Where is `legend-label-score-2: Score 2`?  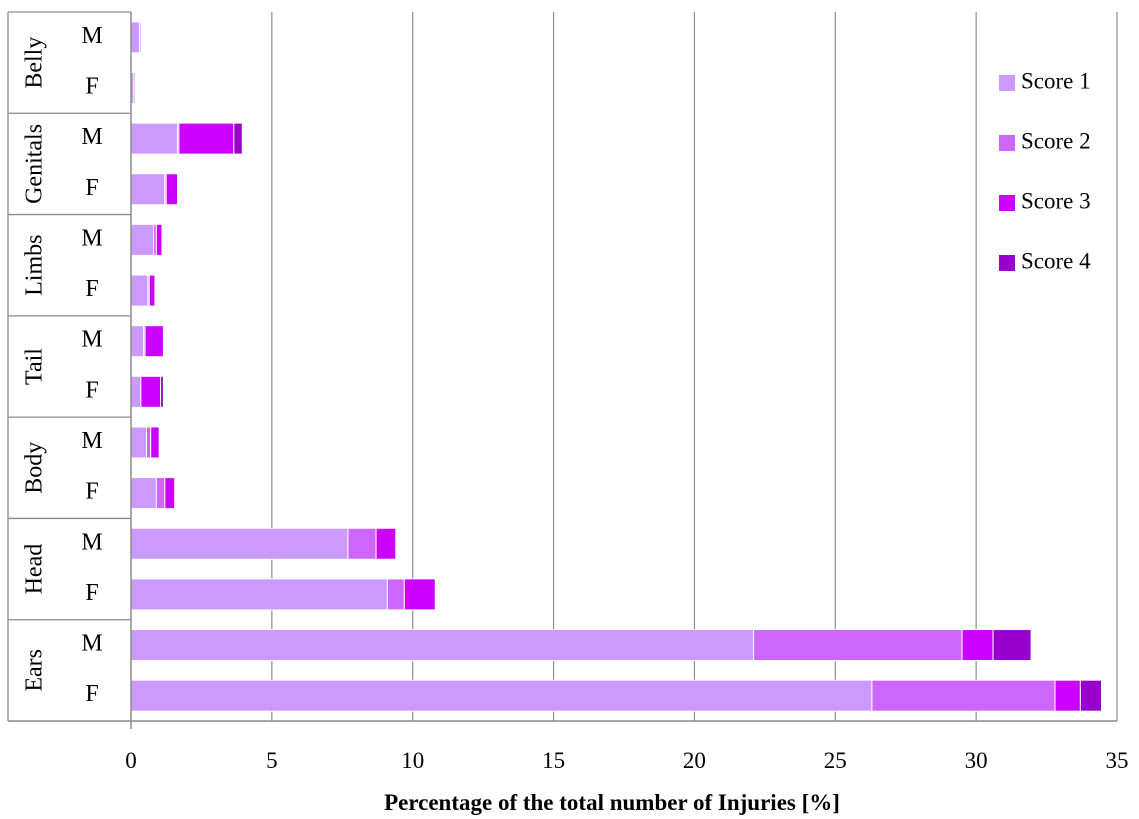
legend-label-score-2: Score 2 is located at coordinates (1056, 140).